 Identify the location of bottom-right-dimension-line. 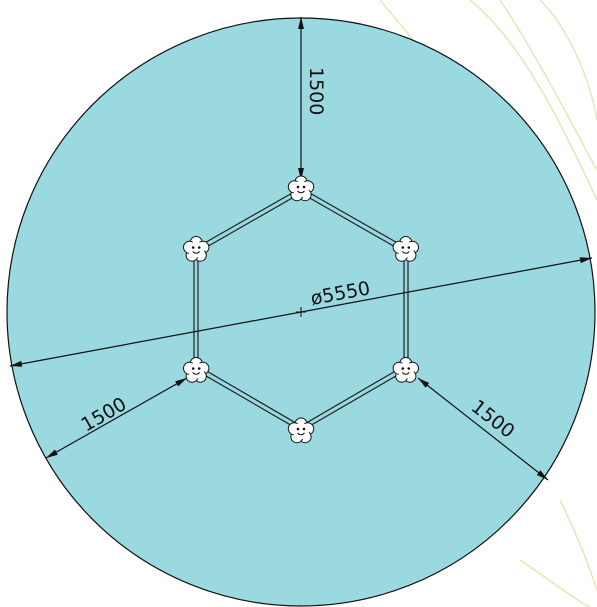
(483, 429).